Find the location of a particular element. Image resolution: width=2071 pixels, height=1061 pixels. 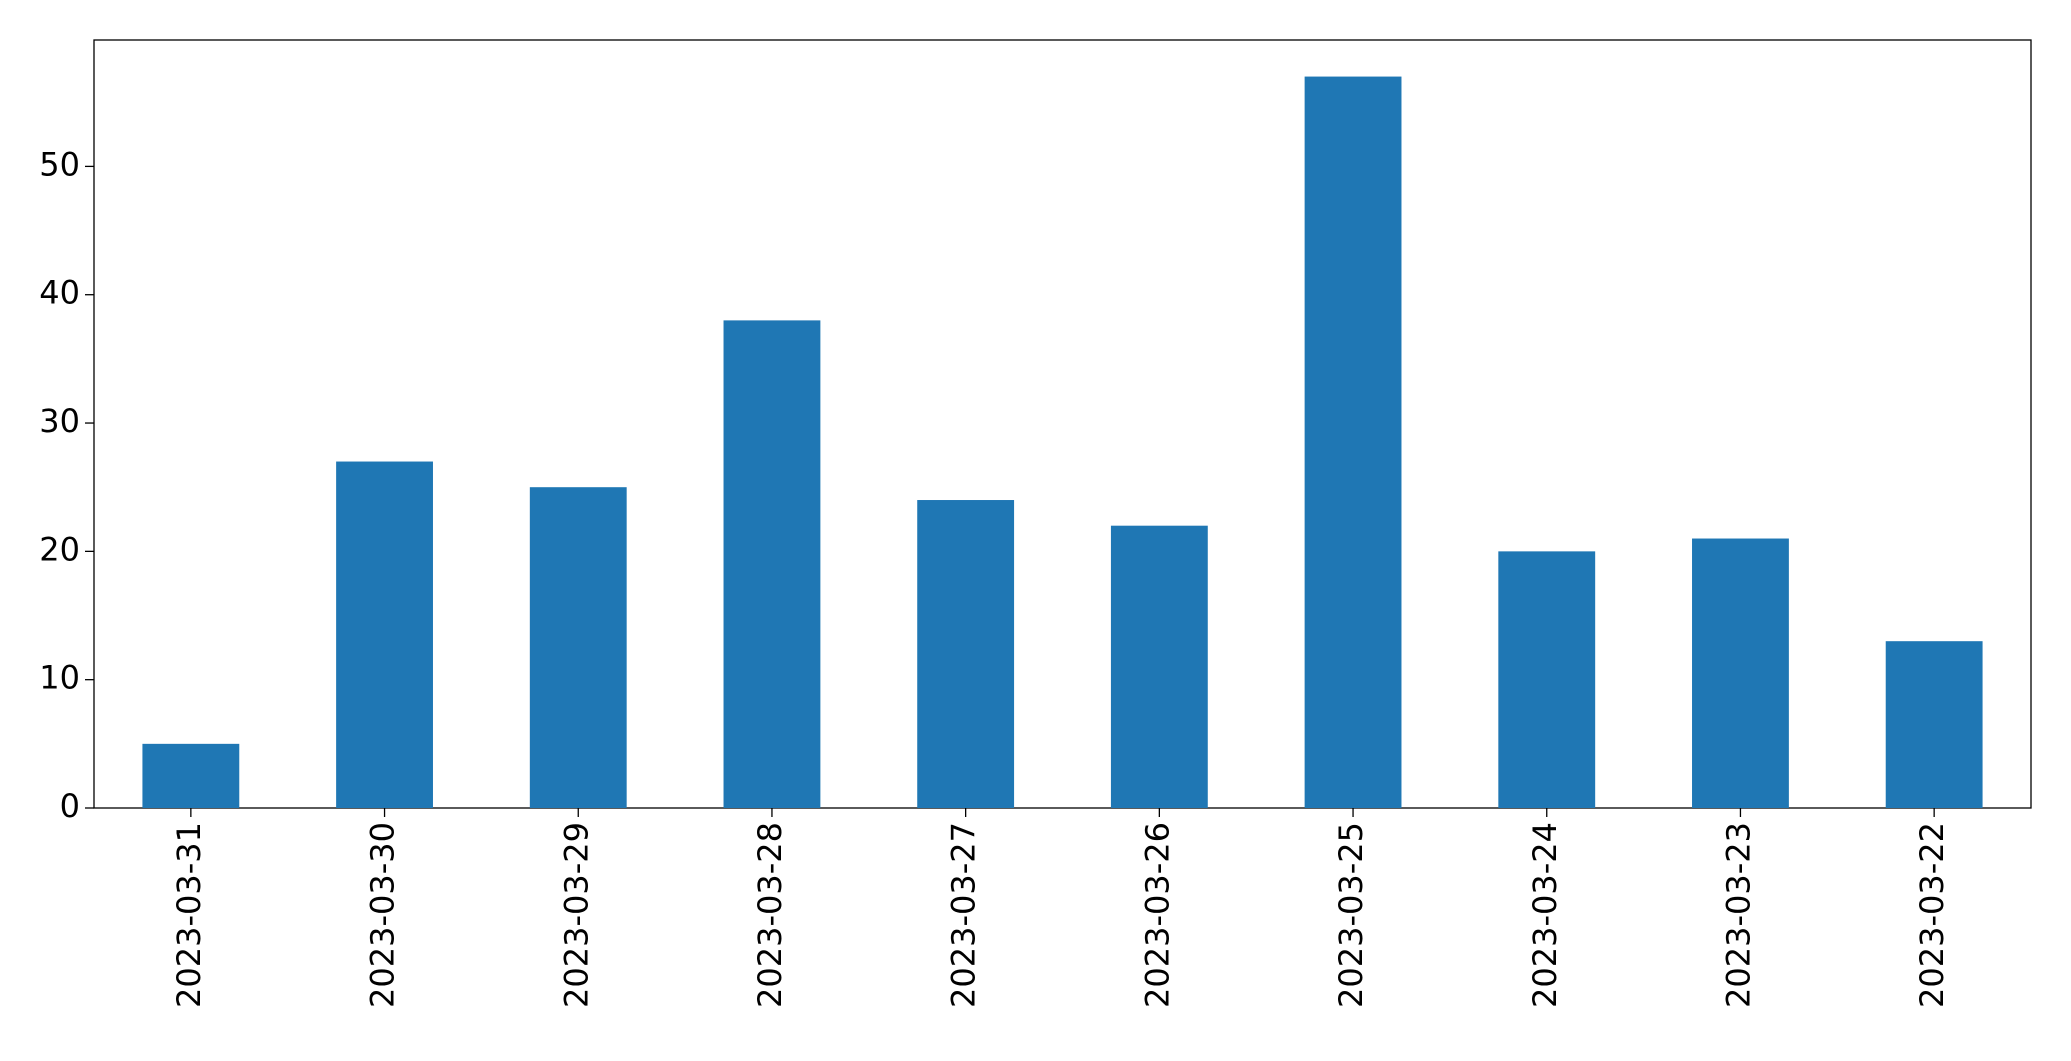

x-tick-label: 2023-03-26 is located at coordinates (1157, 915).